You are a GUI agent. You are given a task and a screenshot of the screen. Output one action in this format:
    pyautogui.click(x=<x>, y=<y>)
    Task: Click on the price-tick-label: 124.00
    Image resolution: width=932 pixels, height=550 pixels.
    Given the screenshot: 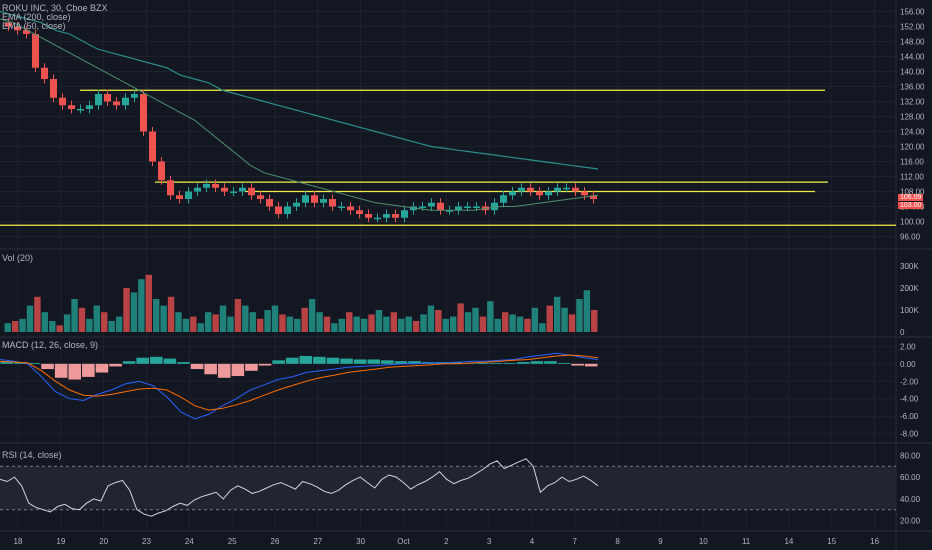 What is the action you would take?
    pyautogui.click(x=912, y=132)
    